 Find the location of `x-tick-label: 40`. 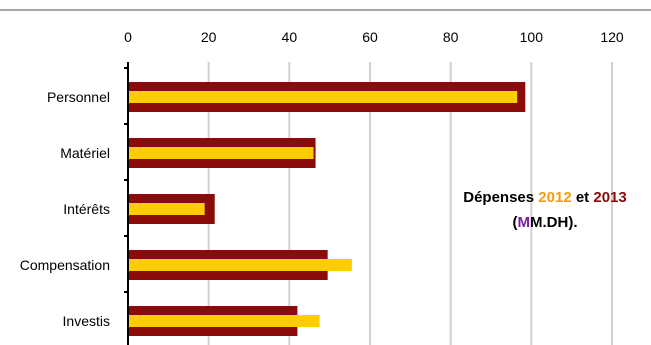

x-tick-label: 40 is located at coordinates (290, 37).